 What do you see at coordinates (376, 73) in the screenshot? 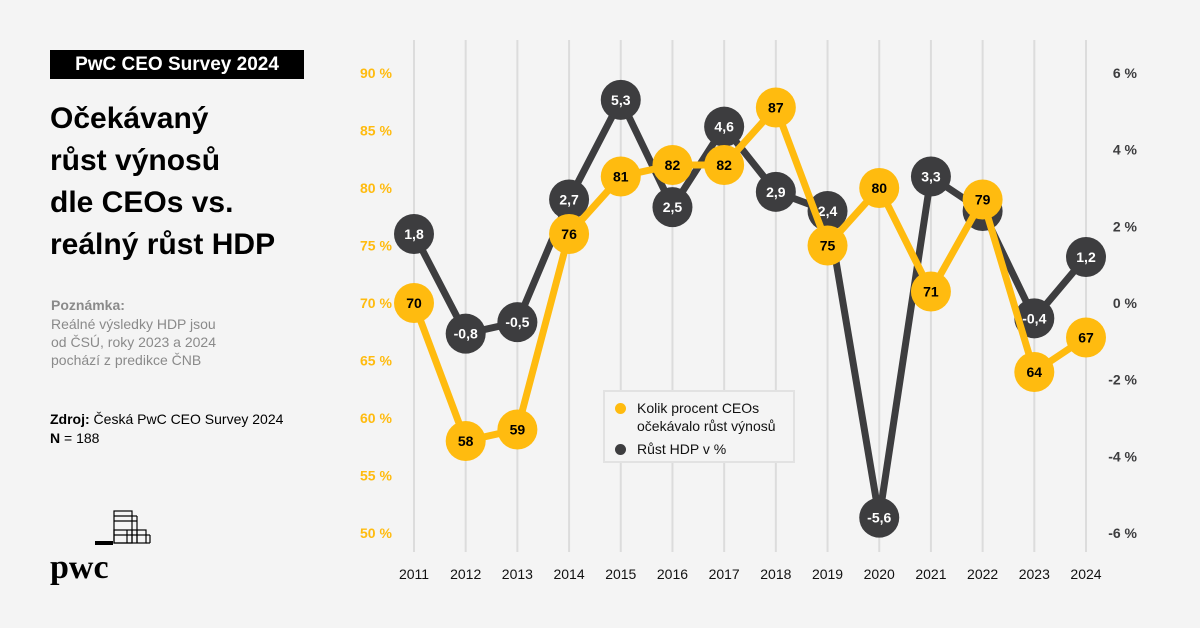
I see `left-tick-label: 90 %` at bounding box center [376, 73].